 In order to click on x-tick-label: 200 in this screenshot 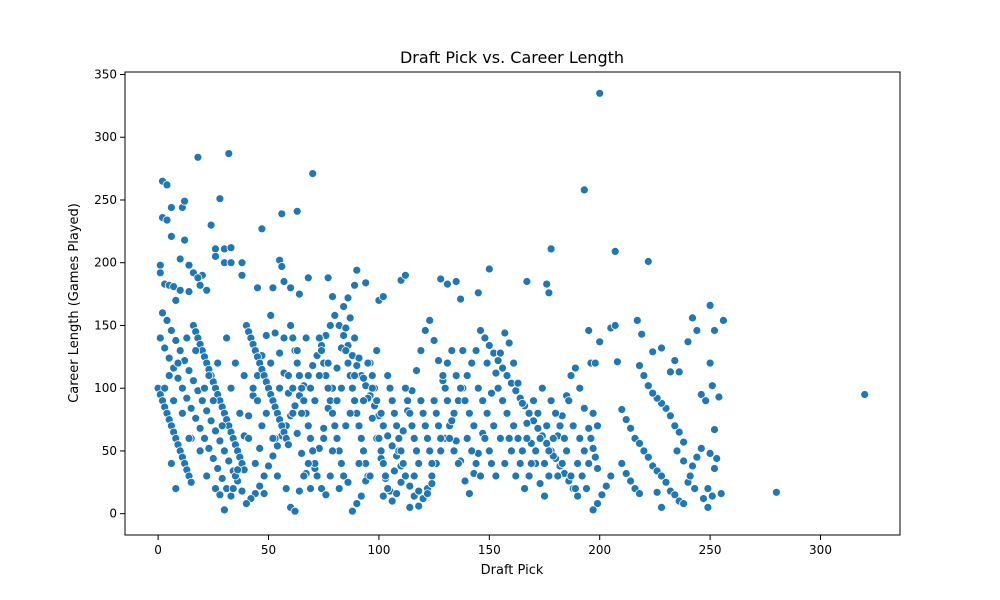, I will do `click(599, 550)`.